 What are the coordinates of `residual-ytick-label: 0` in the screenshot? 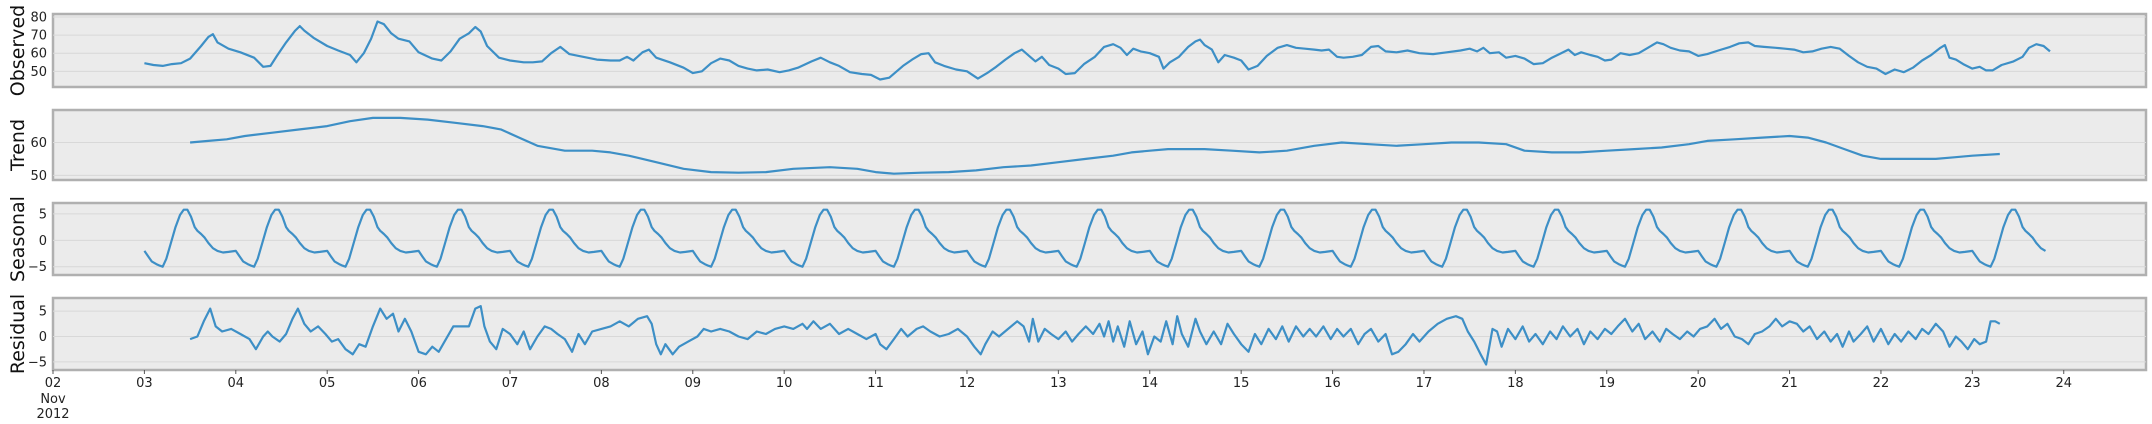 It's located at (43, 337).